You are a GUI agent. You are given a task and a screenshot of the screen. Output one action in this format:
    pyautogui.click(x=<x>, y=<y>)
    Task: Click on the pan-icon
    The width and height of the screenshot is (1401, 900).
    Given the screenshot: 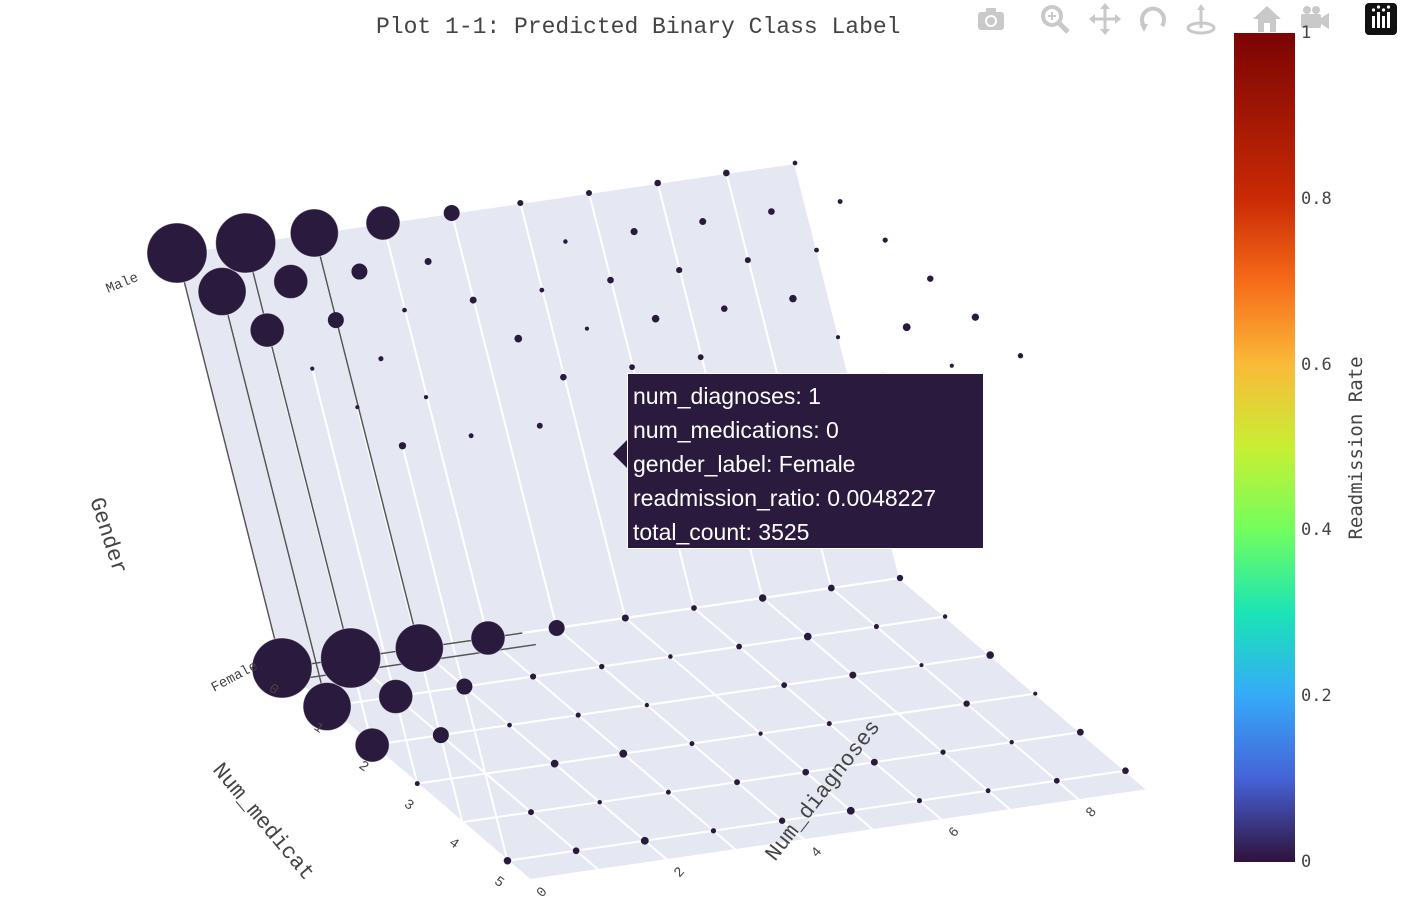 What is the action you would take?
    pyautogui.click(x=1105, y=19)
    